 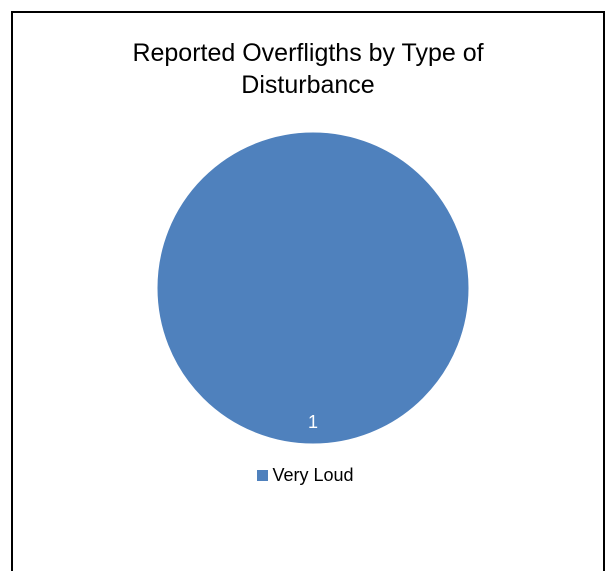 I want to click on pie-data-label: 1, so click(x=313, y=422).